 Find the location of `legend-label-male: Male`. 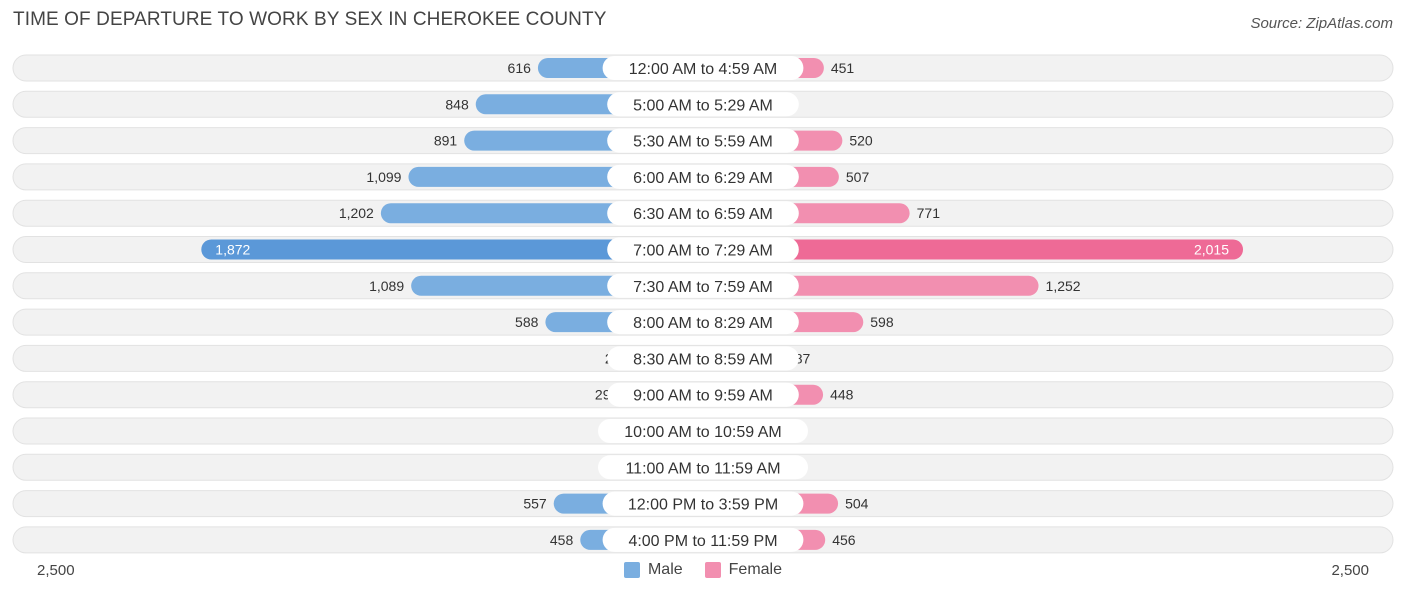

legend-label-male: Male is located at coordinates (665, 569).